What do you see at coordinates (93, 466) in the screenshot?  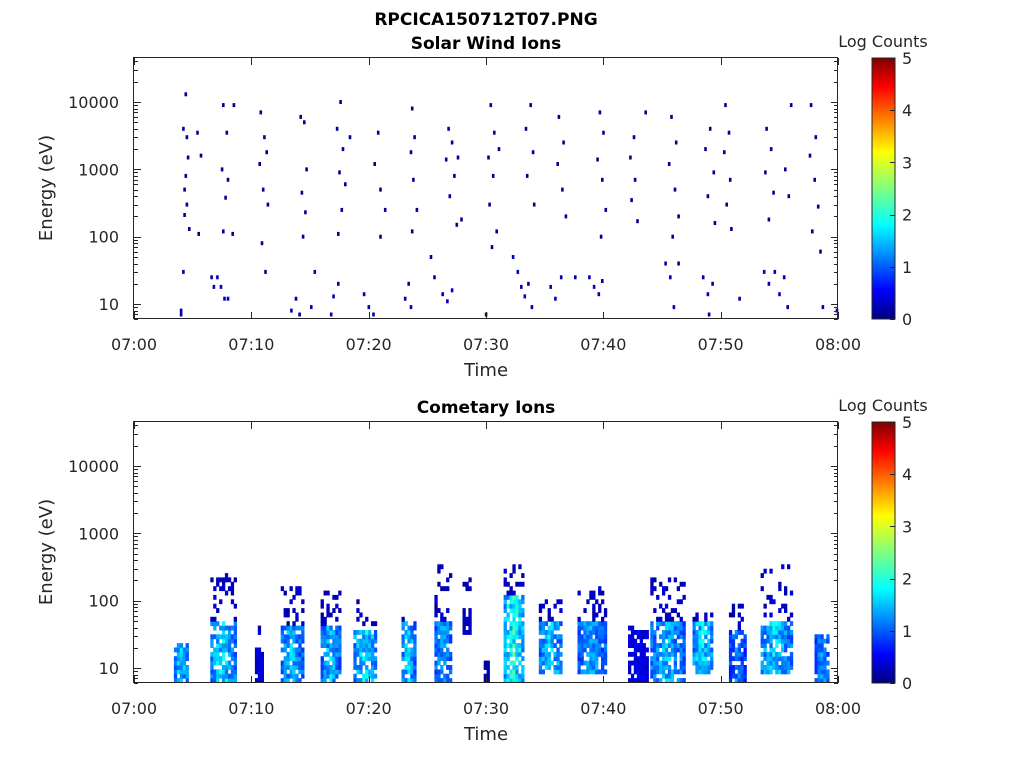 I see `y-tick-label: 10000` at bounding box center [93, 466].